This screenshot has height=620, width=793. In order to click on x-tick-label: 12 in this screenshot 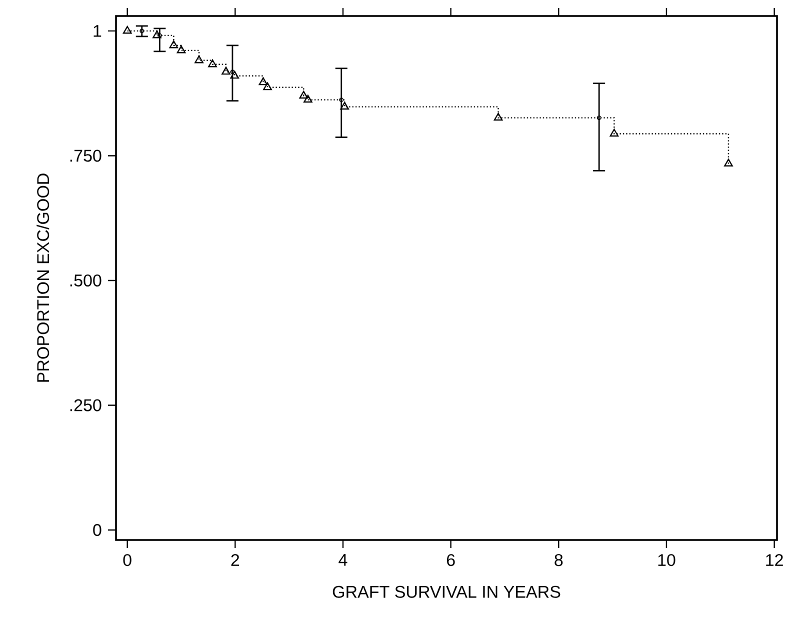, I will do `click(774, 560)`.